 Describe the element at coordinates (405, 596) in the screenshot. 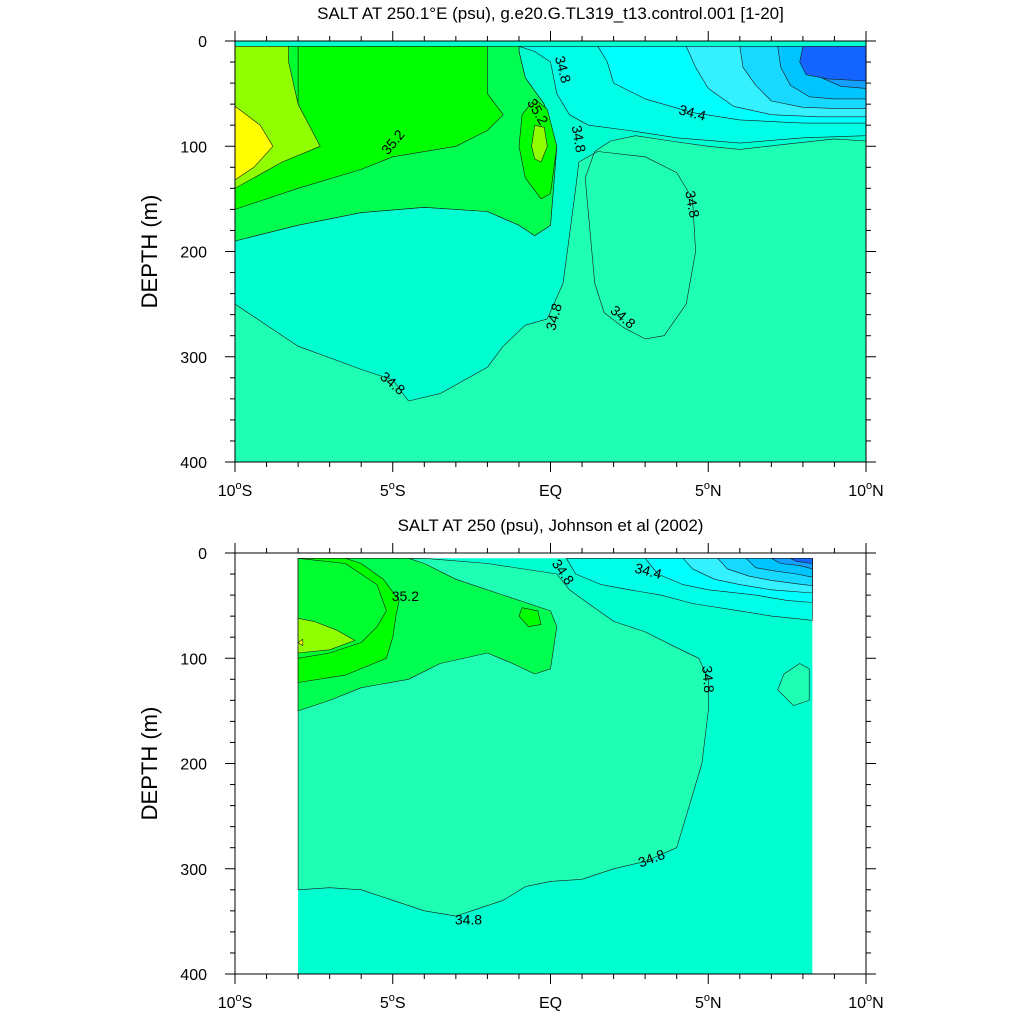

I see `contour-label: 35.2` at that location.